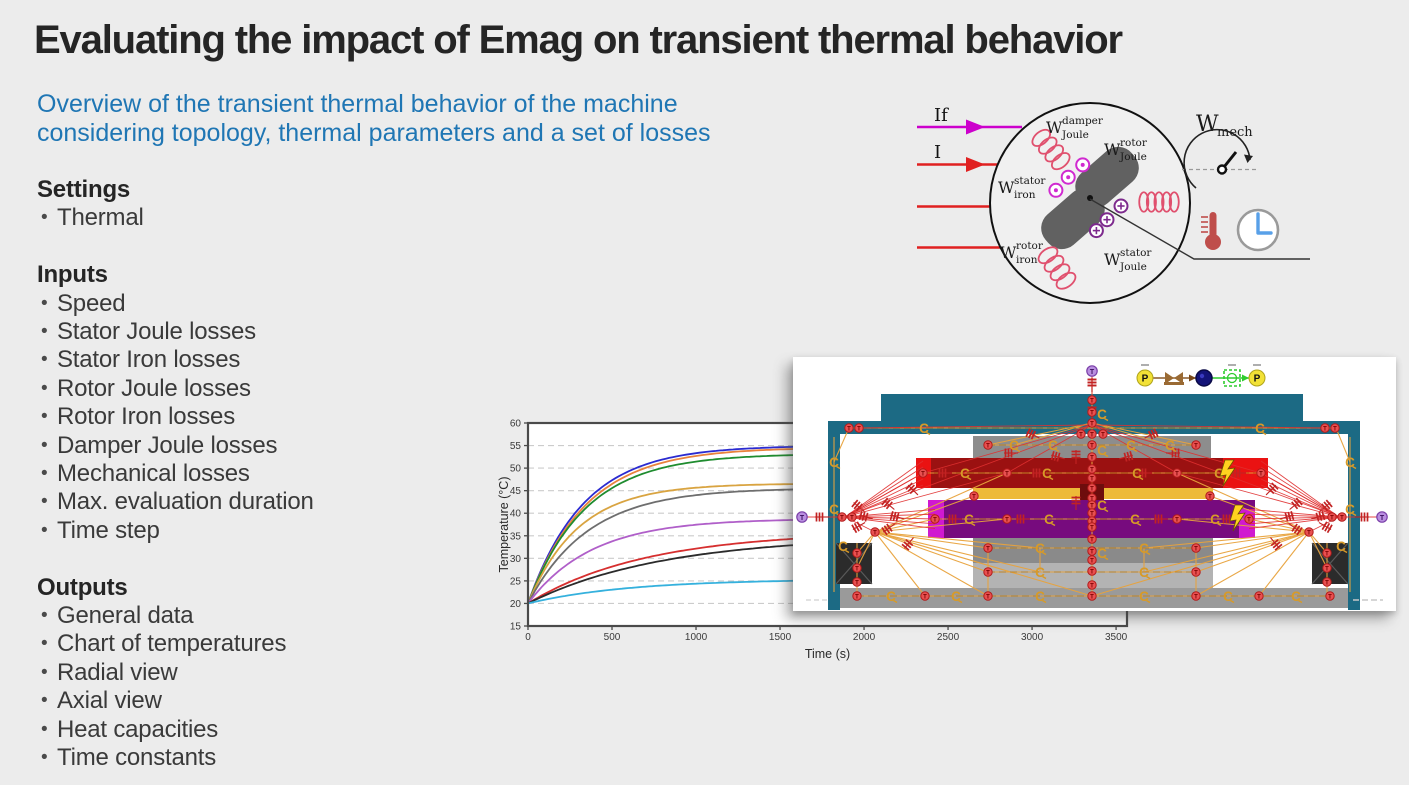 This screenshot has height=785, width=1409. I want to click on gauge-arc, so click(1217, 158).